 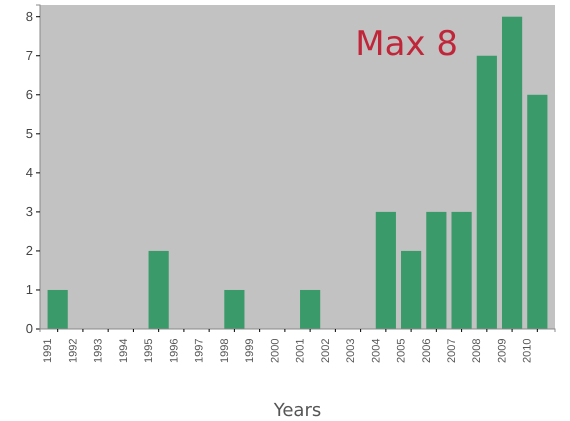 I want to click on x-tick-label: 1991, so click(x=48, y=350).